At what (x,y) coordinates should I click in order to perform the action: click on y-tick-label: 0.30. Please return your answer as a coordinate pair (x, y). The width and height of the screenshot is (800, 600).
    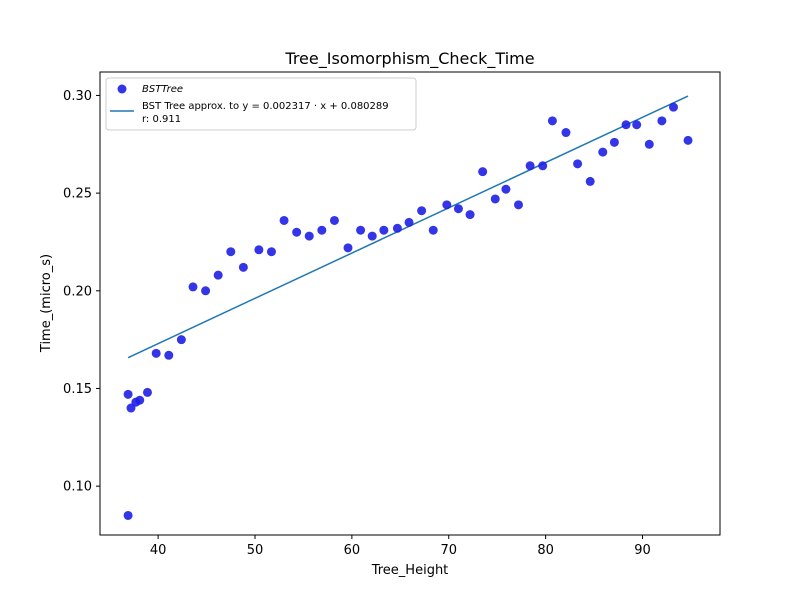
    Looking at the image, I should click on (77, 96).